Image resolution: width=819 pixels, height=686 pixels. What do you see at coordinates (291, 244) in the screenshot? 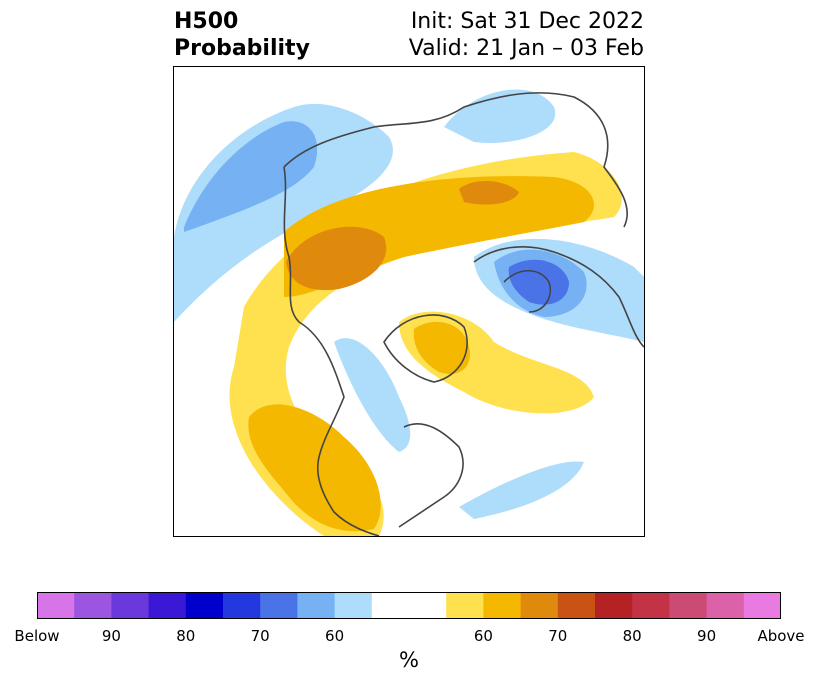
I see `coastline-asia-east` at bounding box center [291, 244].